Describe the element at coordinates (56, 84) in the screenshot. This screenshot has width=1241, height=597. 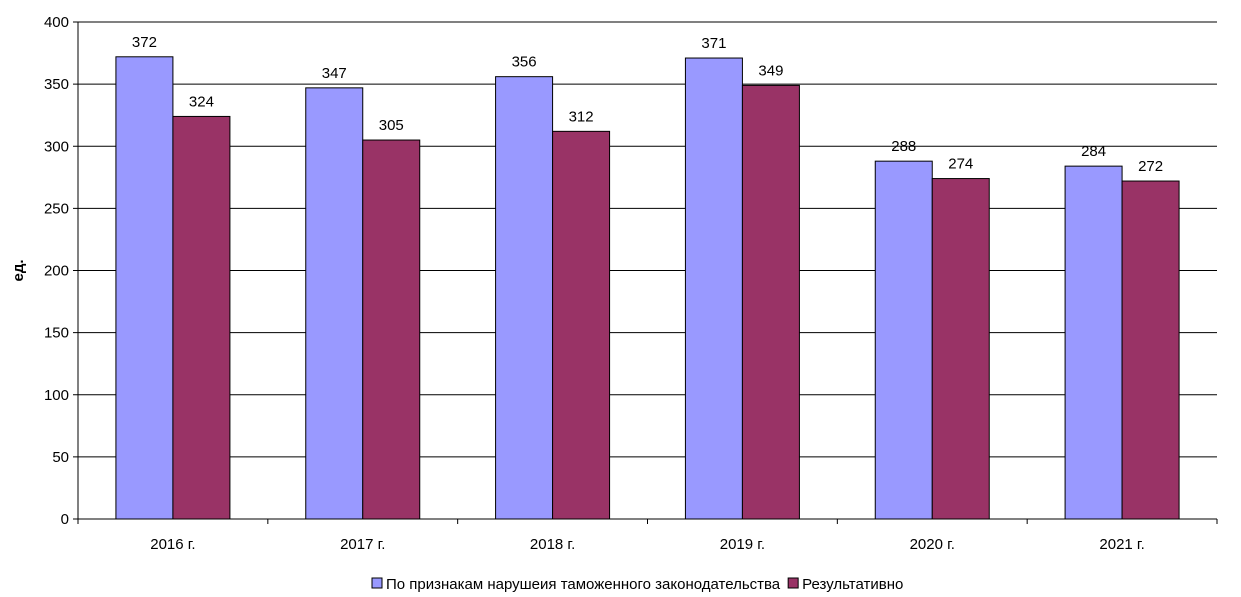
I see `y-tick-label: 350` at that location.